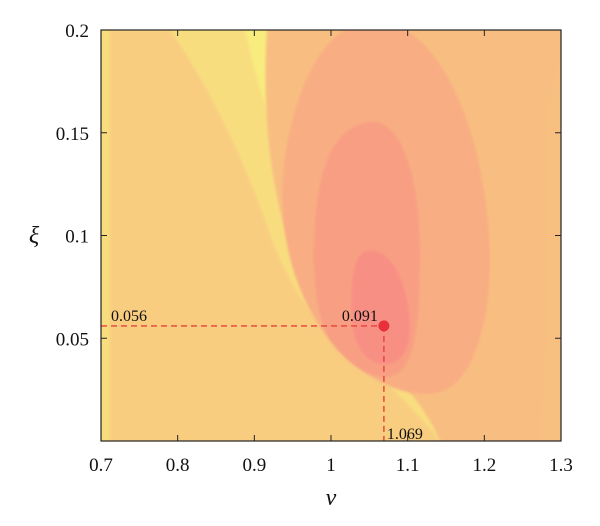 The height and width of the screenshot is (526, 600). I want to click on x-tick-label: 1.2, so click(484, 465).